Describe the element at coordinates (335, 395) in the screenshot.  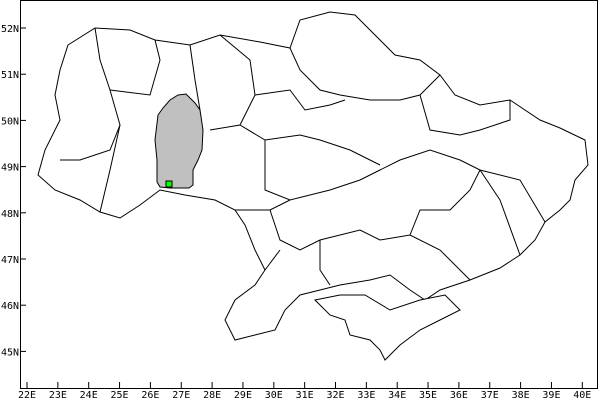
I see `x-tick-label: 32E` at that location.